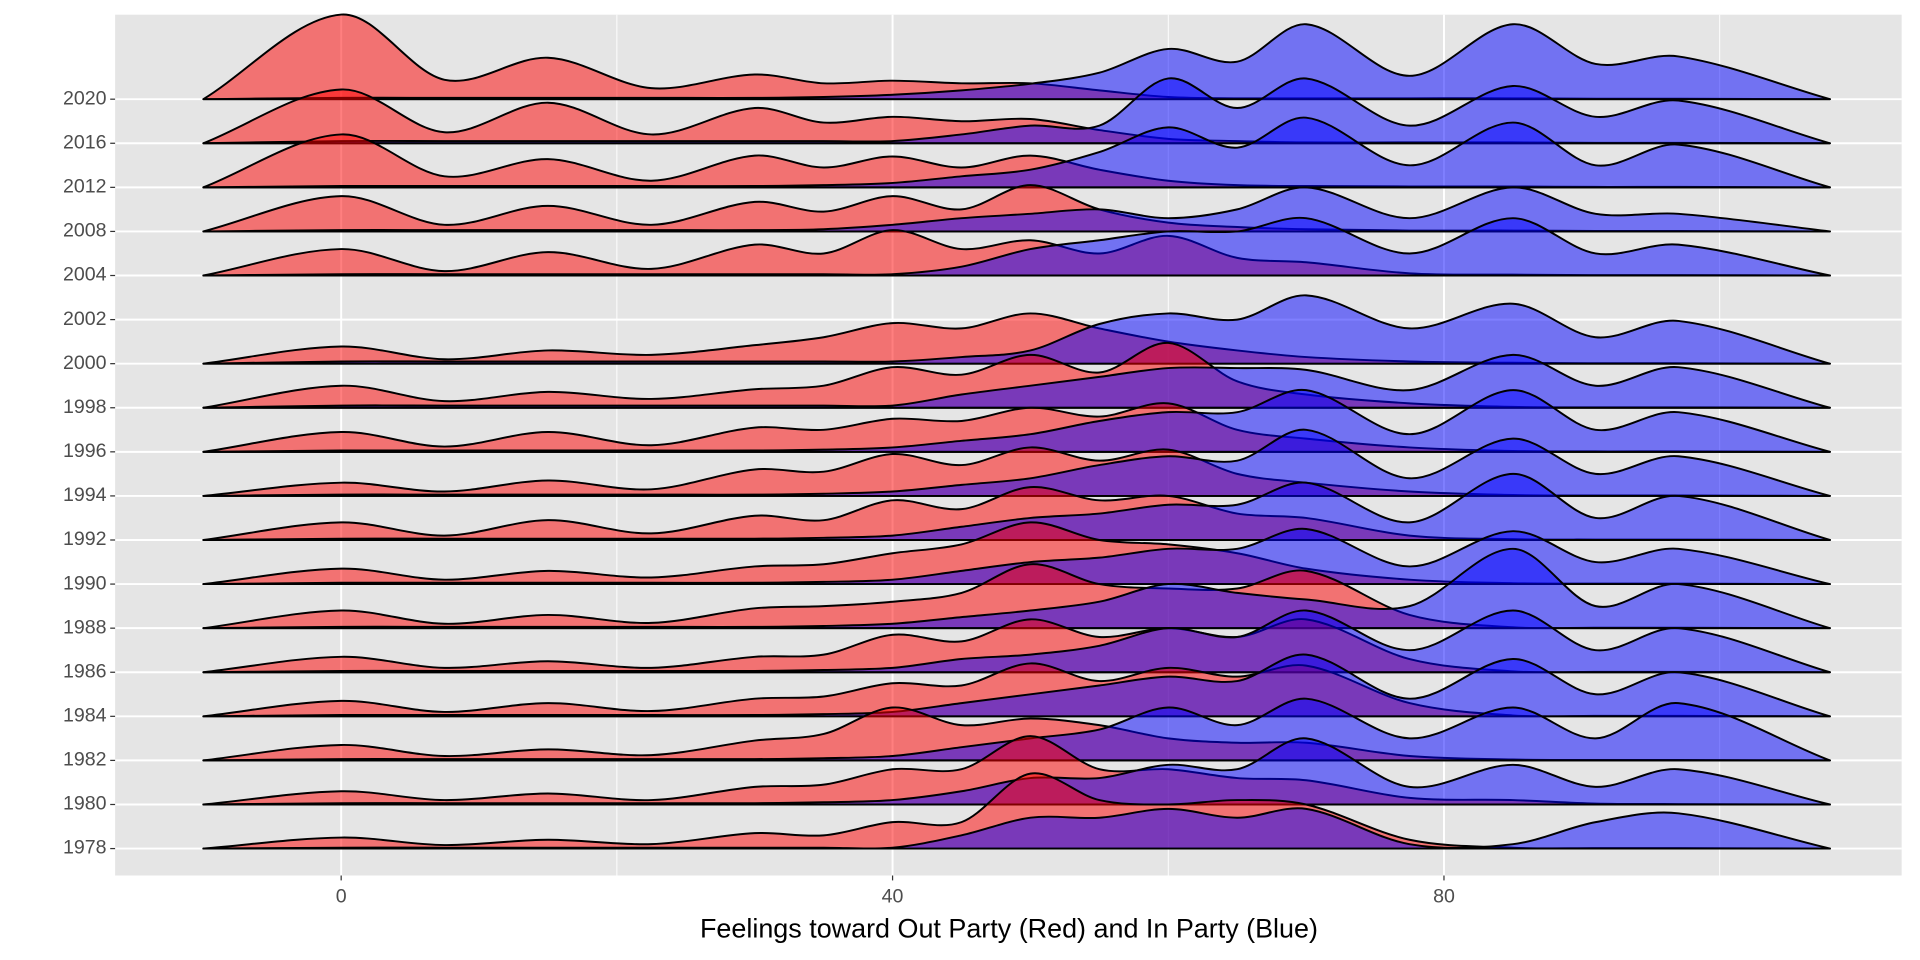  What do you see at coordinates (85, 407) in the screenshot?
I see `y-tick-label: 1998` at bounding box center [85, 407].